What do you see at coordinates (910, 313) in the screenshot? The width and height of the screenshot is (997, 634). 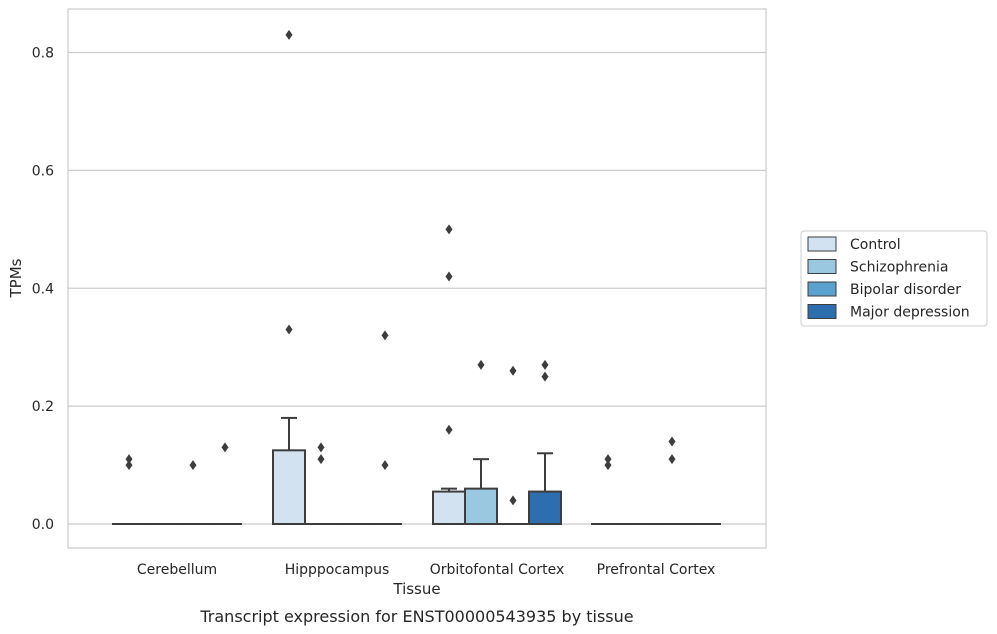 I see `legend-label: Major depression` at bounding box center [910, 313].